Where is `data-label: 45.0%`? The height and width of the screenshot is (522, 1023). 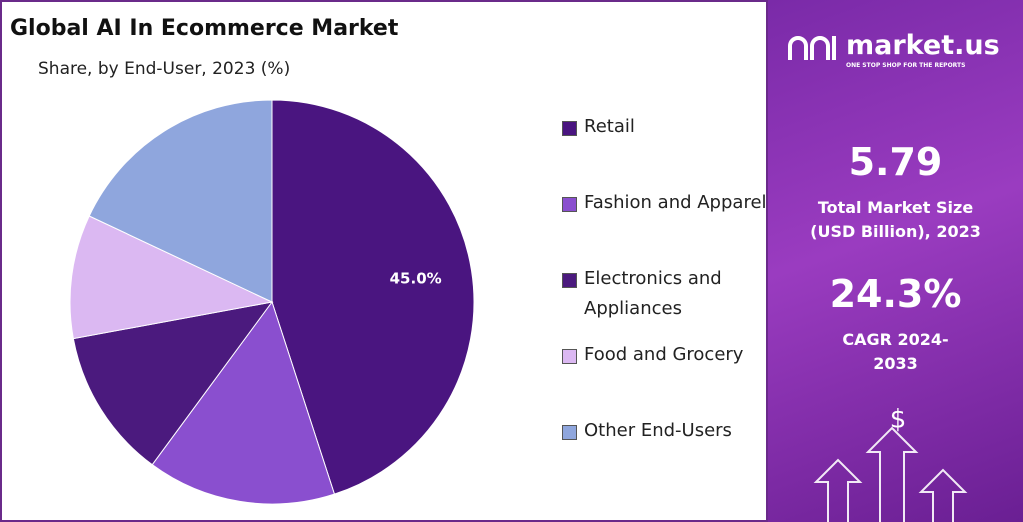
data-label: 45.0% is located at coordinates (416, 279).